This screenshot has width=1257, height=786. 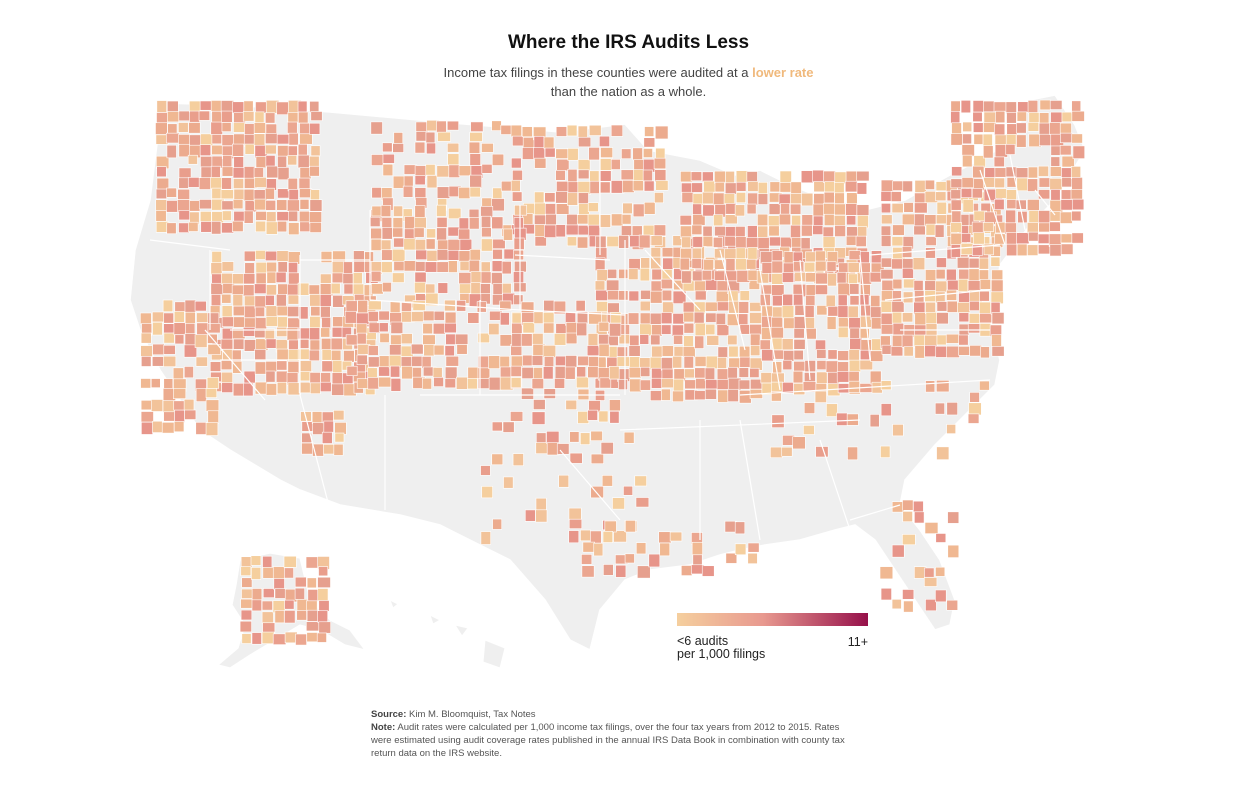 What do you see at coordinates (628, 91) in the screenshot?
I see `subtitle-text-line2: than the nation as a whole.` at bounding box center [628, 91].